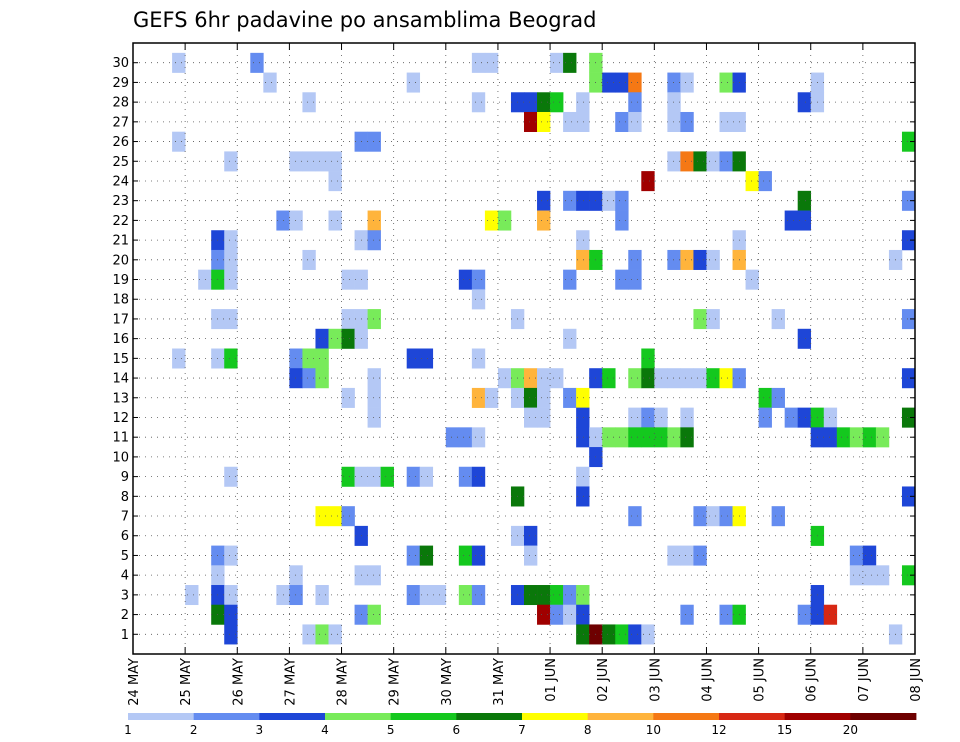  Describe the element at coordinates (343, 682) in the screenshot. I see `x-tick-label: 28 MAY` at that location.